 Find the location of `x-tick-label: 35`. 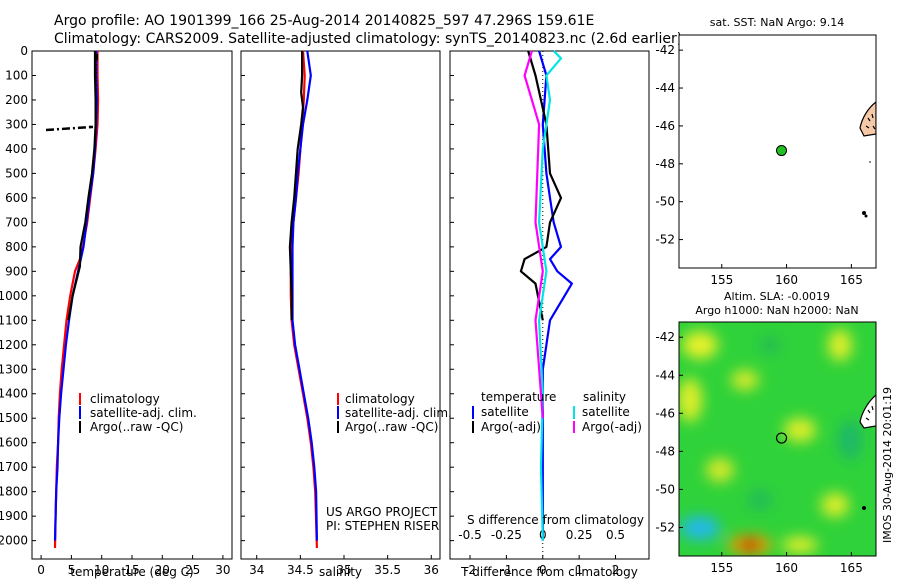

x-tick-label: 35 is located at coordinates (343, 570).